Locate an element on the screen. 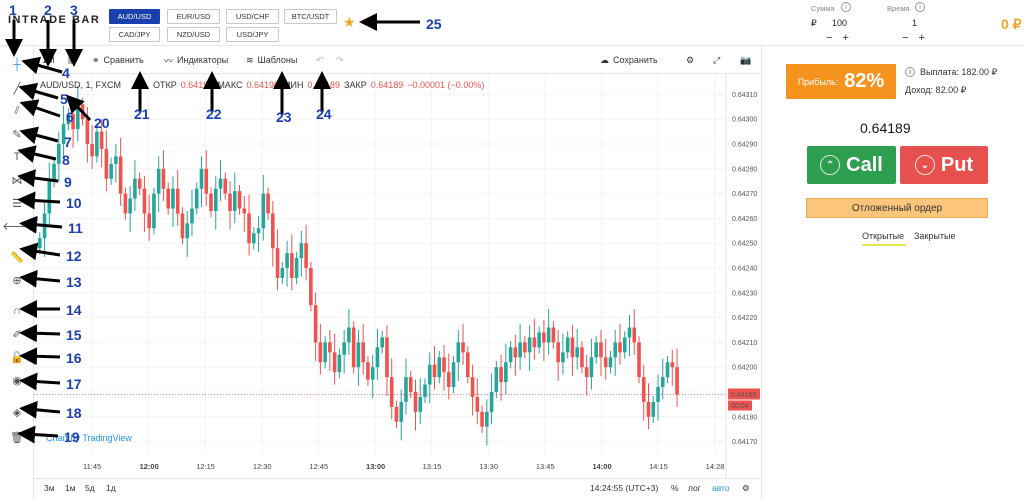 The width and height of the screenshot is (1024, 499). time-input: 1 is located at coordinates (915, 23).